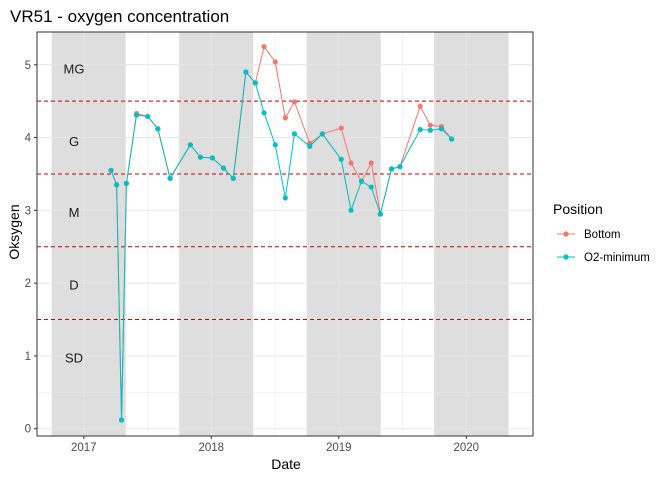  Describe the element at coordinates (74, 212) in the screenshot. I see `class-label-m: M` at that location.